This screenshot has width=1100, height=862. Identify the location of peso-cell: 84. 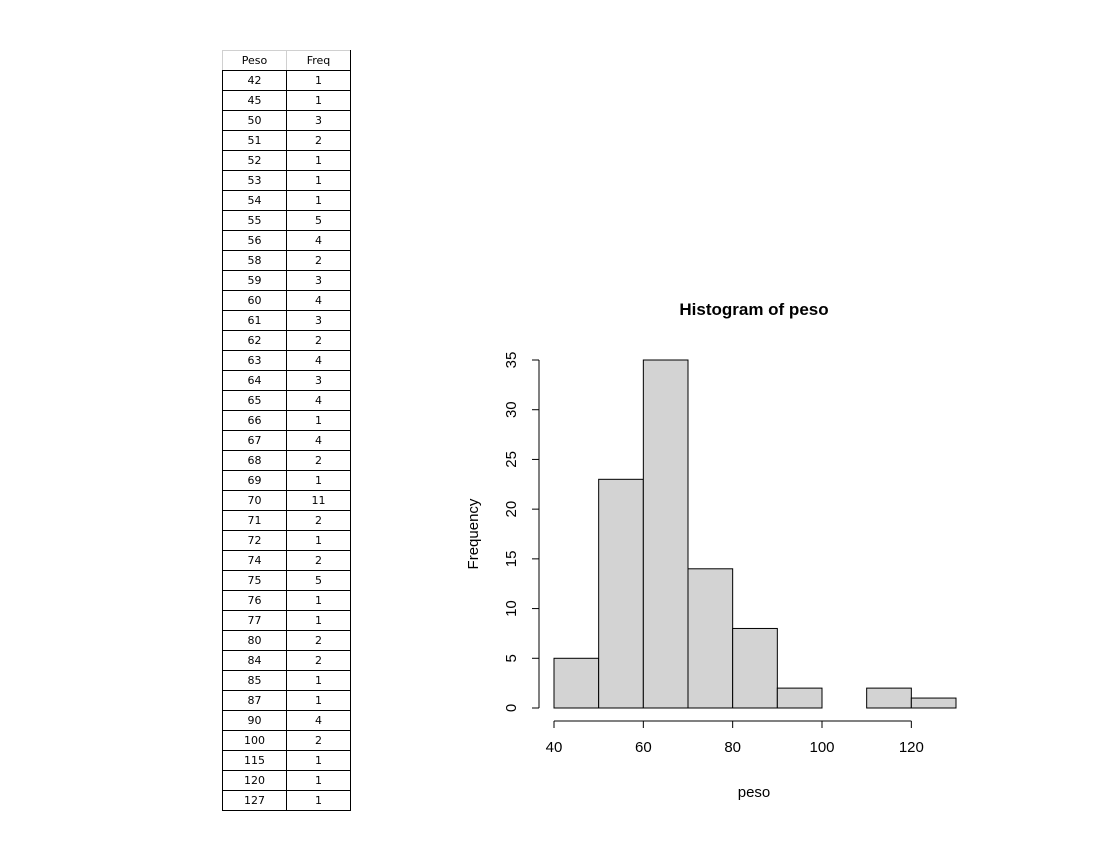
(254, 660).